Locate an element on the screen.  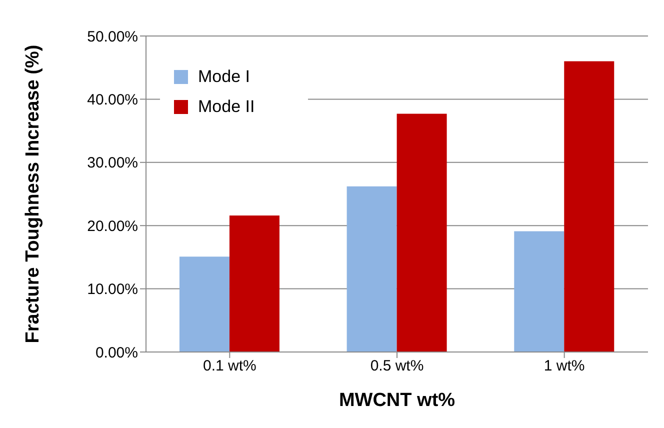
x-axis-title: MWCNT wt% is located at coordinates (397, 400).